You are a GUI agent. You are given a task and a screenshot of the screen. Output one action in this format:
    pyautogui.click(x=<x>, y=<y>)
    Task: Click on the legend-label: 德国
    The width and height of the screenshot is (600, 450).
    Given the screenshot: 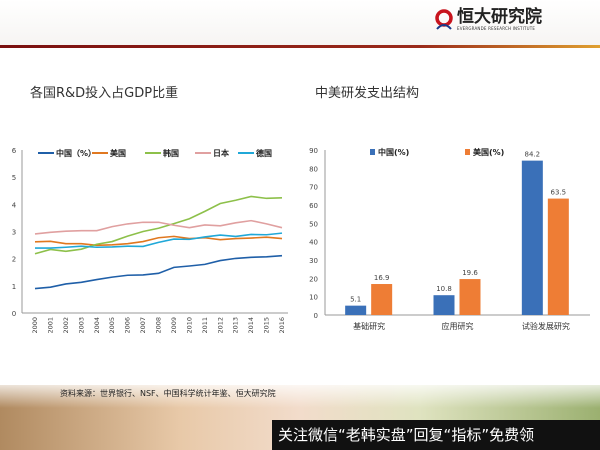 What is the action you would take?
    pyautogui.click(x=264, y=153)
    